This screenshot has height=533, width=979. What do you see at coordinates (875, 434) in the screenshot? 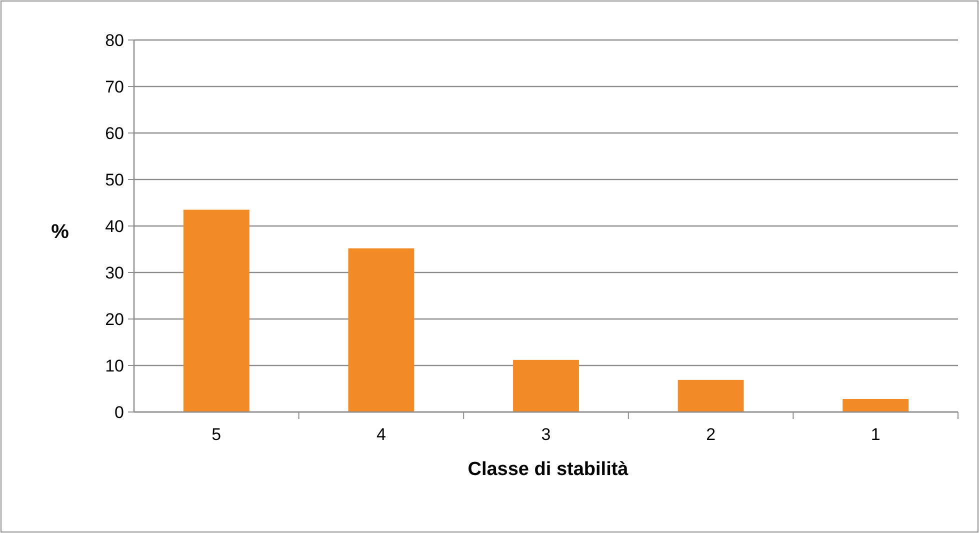
I see `x-tick-label: 1` at bounding box center [875, 434].